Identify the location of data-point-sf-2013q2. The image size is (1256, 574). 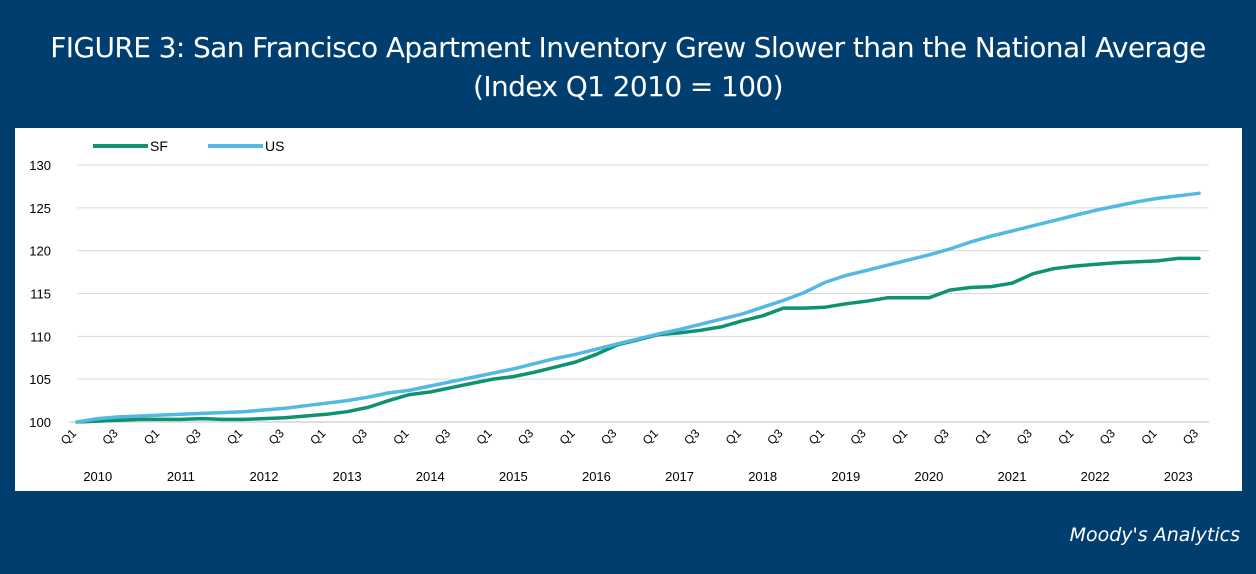
(347, 412).